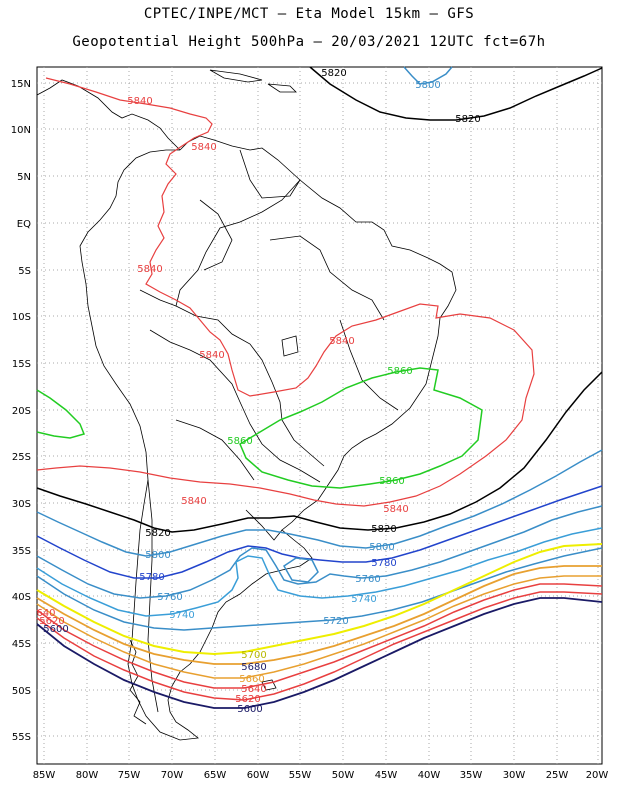 The image size is (618, 800). Describe the element at coordinates (282, 88) in the screenshot. I see `island-hispaniola` at that location.